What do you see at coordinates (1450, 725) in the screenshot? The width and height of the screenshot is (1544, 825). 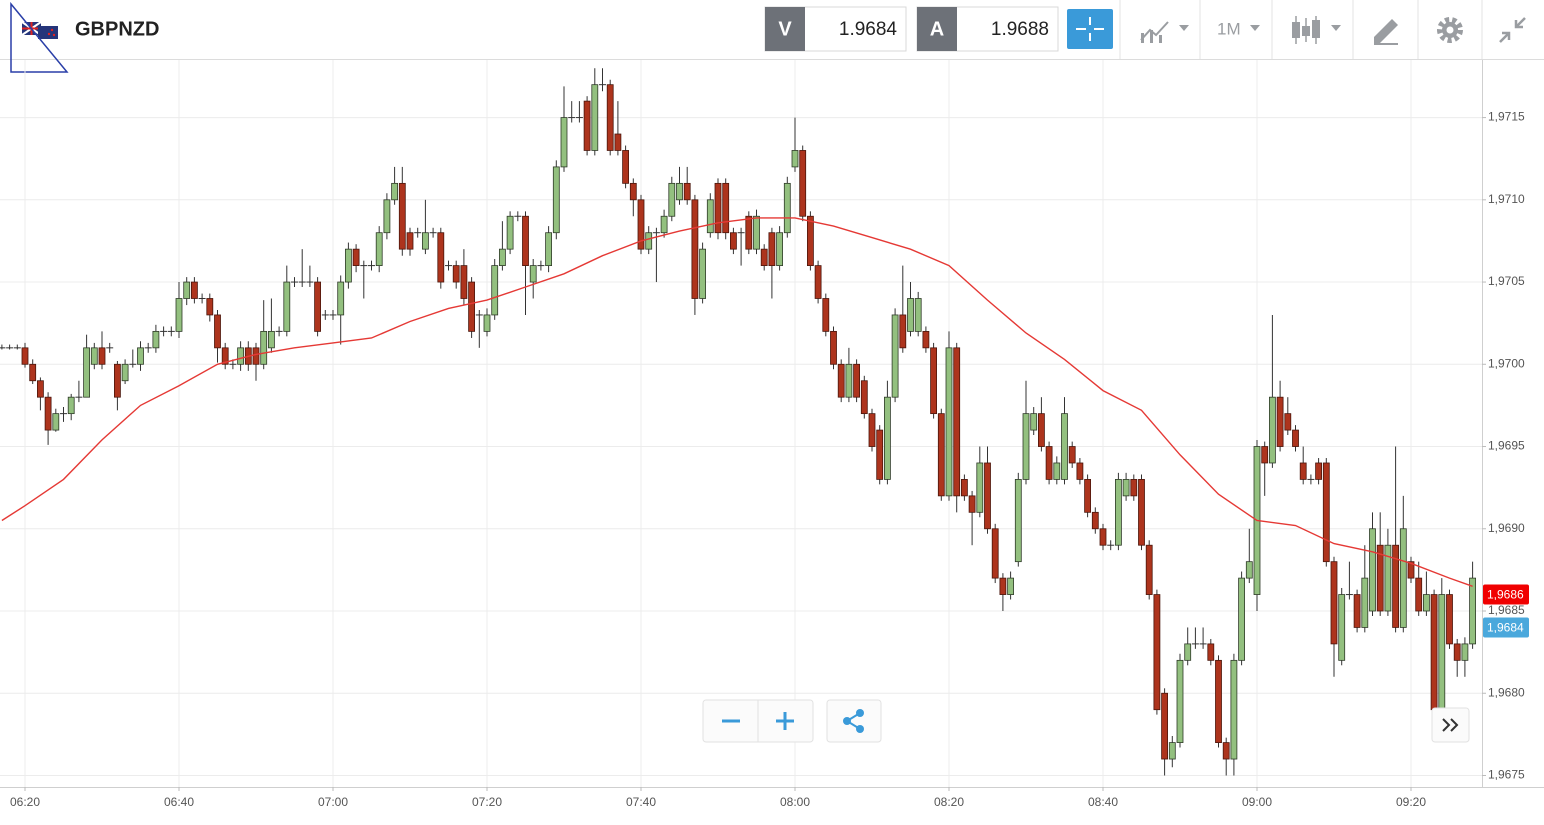 I see `scroll-end-button` at bounding box center [1450, 725].